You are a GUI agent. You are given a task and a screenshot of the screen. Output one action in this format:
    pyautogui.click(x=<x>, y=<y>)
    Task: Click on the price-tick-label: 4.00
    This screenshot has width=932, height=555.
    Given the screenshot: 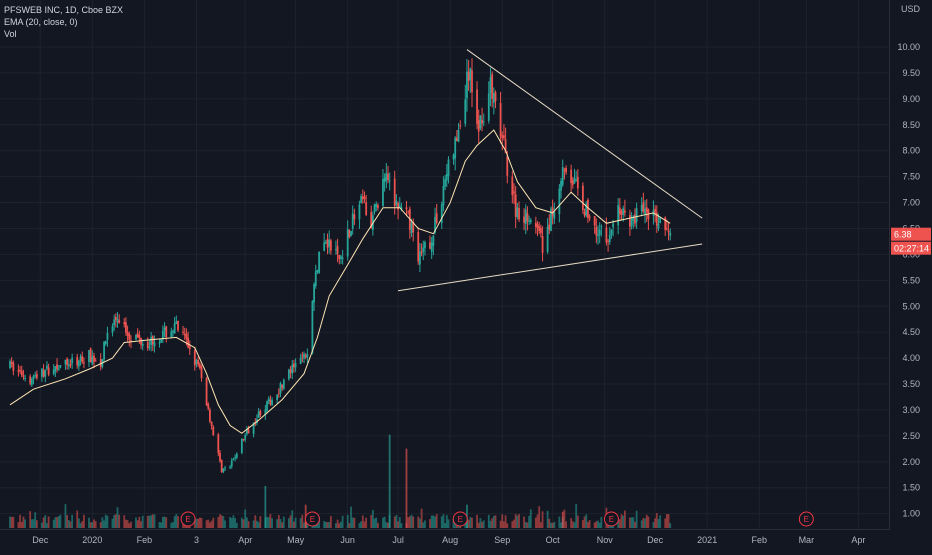 What is the action you would take?
    pyautogui.click(x=911, y=358)
    